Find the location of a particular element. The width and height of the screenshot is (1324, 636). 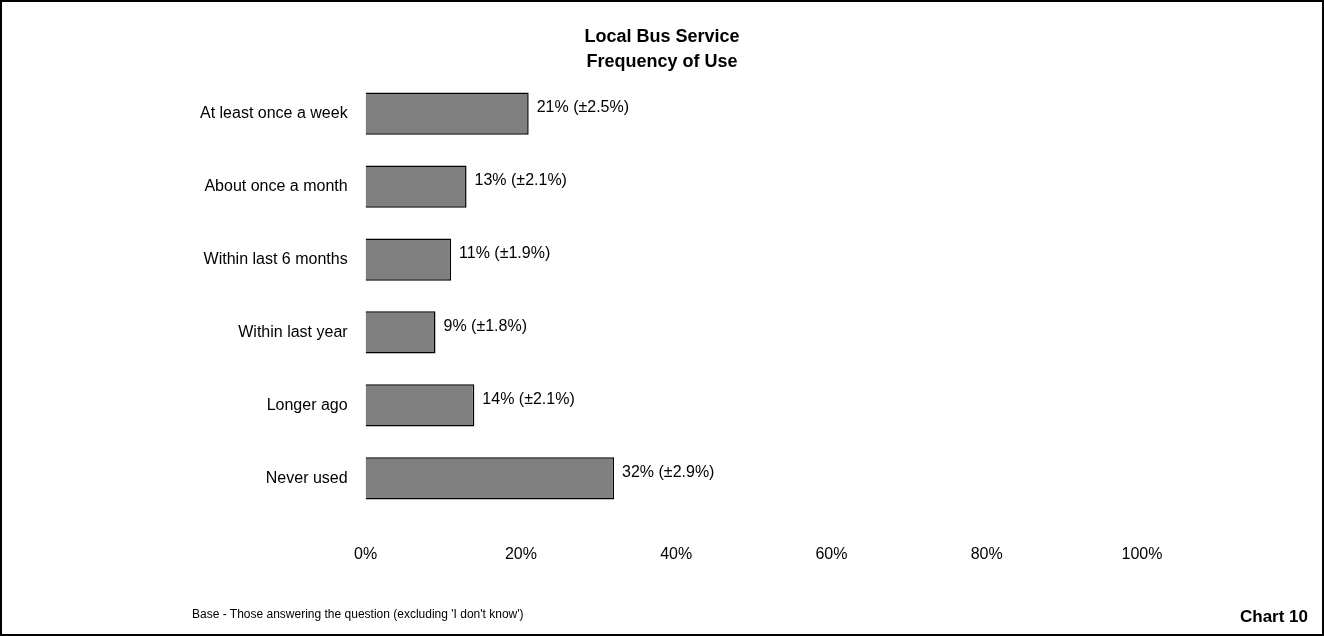

data-label: 21% (±2.5%) is located at coordinates (583, 107).